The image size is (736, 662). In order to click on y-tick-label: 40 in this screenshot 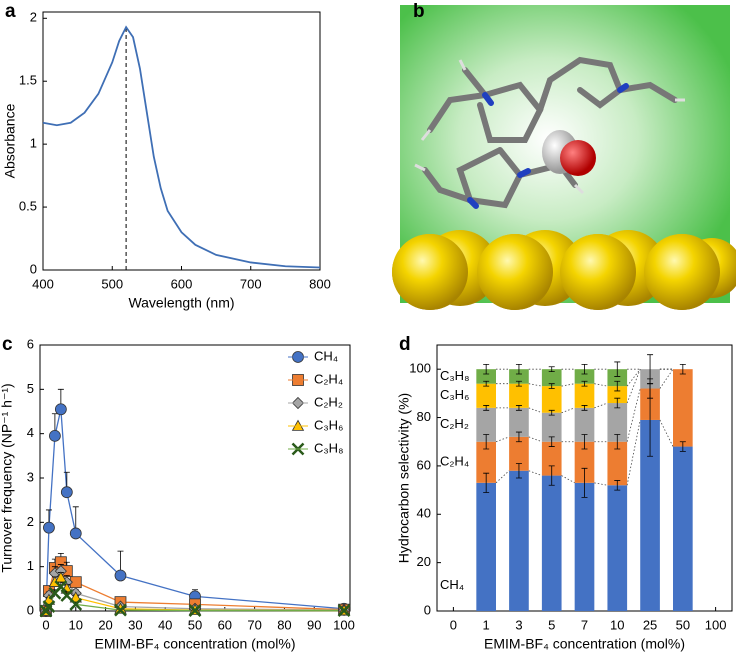, I will do `click(424, 513)`.